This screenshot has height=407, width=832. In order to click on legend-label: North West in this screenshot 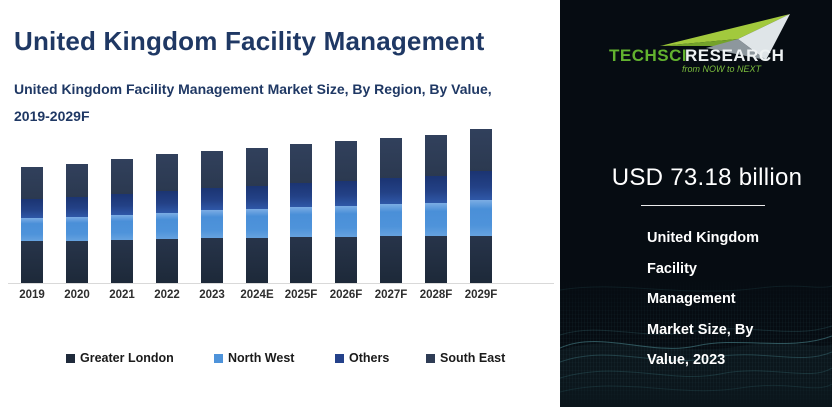, I will do `click(261, 358)`.